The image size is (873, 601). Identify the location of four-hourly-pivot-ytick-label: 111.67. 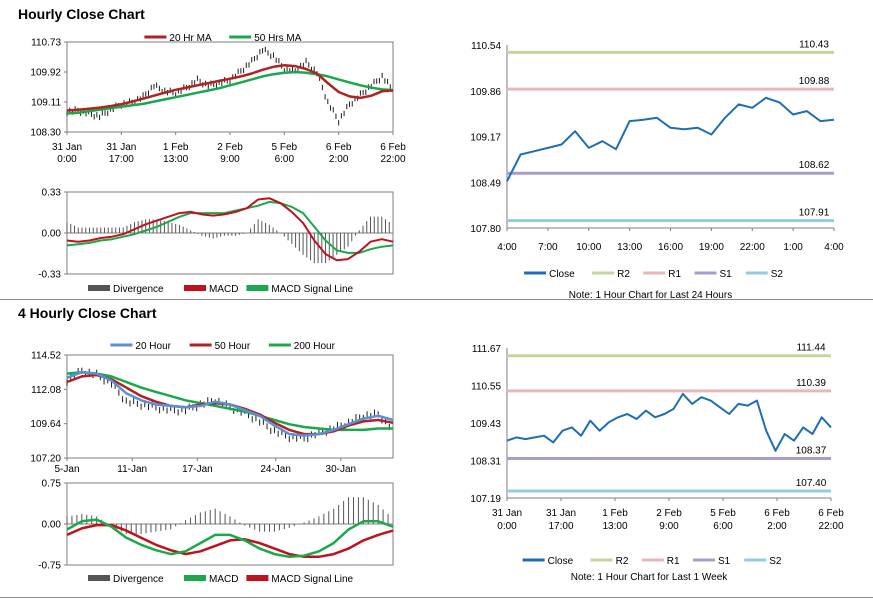
(487, 349).